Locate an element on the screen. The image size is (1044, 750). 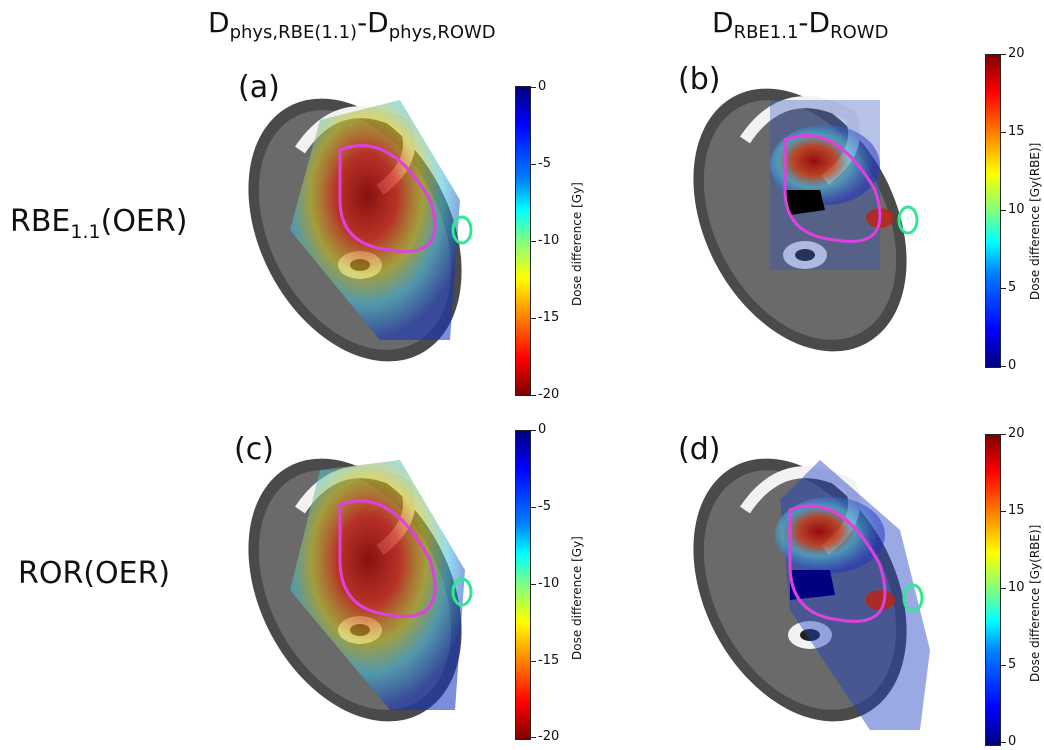
colorbar-b-label: Dose difference [Gy(RBE)] is located at coordinates (1035, 221).